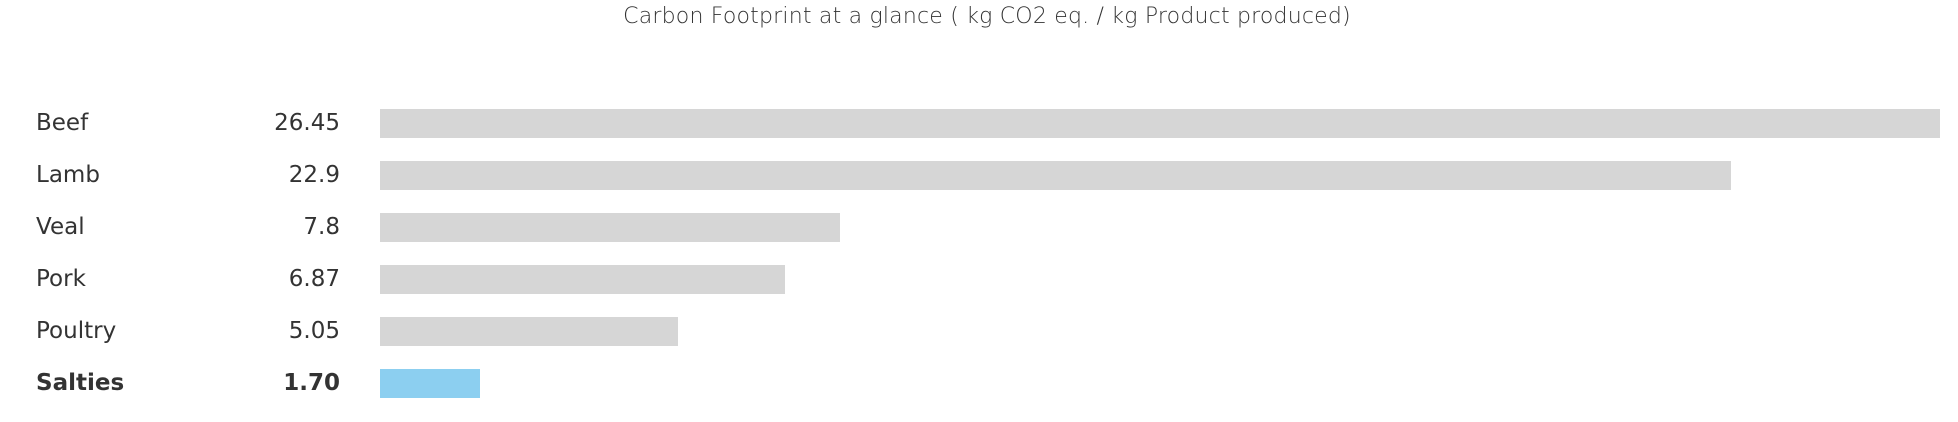 The width and height of the screenshot is (1958, 422). What do you see at coordinates (430, 383) in the screenshot?
I see `bar-salties` at bounding box center [430, 383].